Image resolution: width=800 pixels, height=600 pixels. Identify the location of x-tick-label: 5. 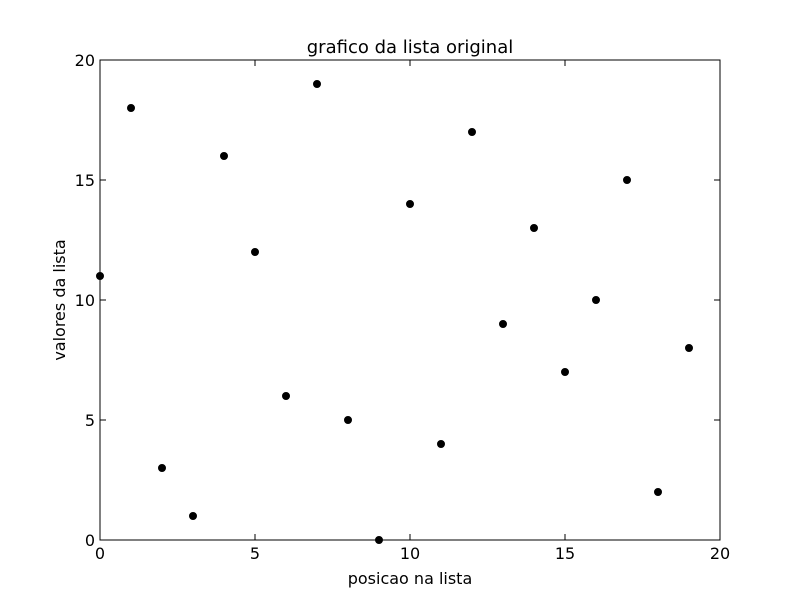
(255, 553).